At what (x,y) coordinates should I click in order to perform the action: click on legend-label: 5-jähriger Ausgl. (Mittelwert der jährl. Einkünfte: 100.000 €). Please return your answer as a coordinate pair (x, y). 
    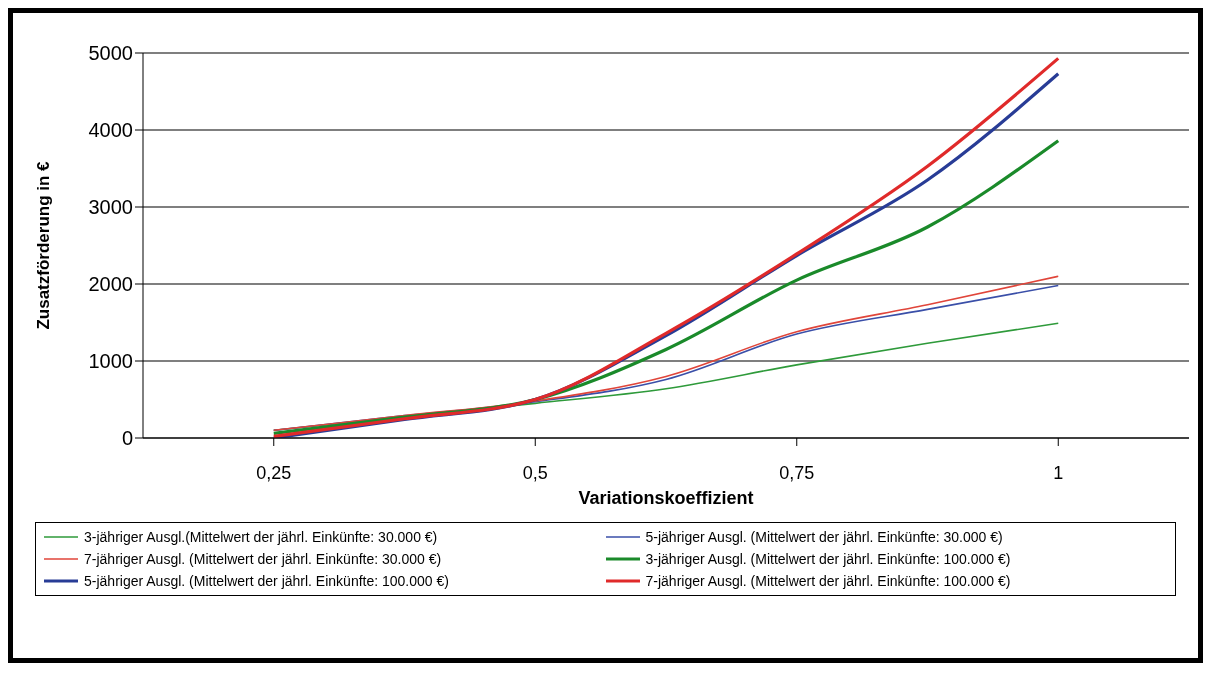
    Looking at the image, I should click on (266, 581).